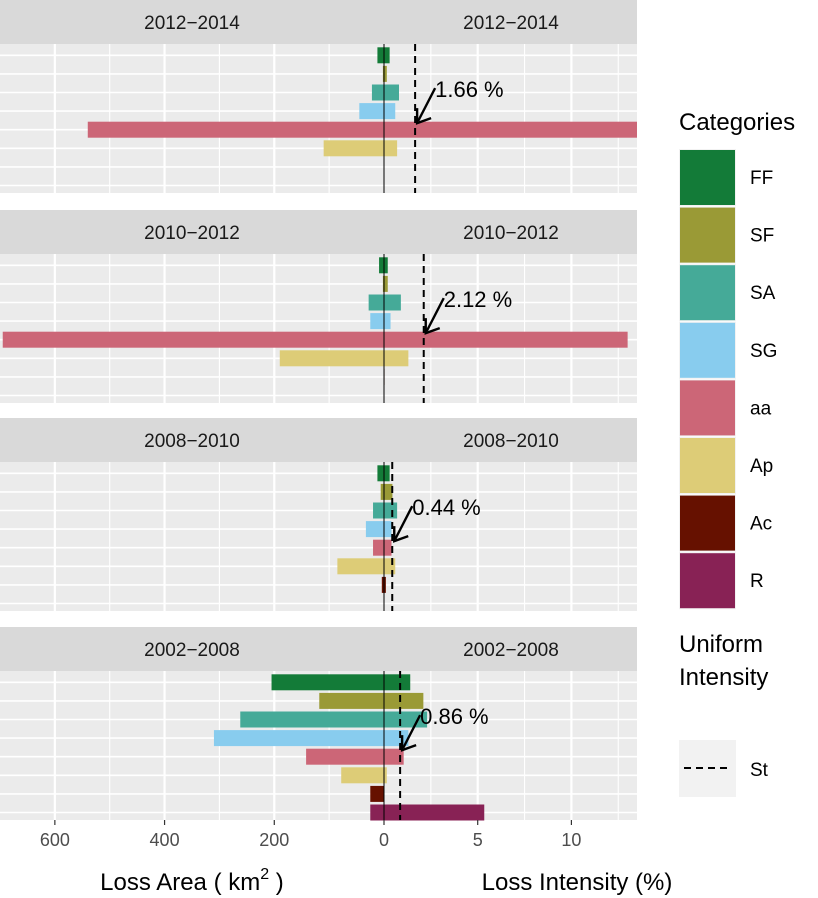  What do you see at coordinates (577, 882) in the screenshot?
I see `x-axis-title-right: Loss Intensity (%)` at bounding box center [577, 882].